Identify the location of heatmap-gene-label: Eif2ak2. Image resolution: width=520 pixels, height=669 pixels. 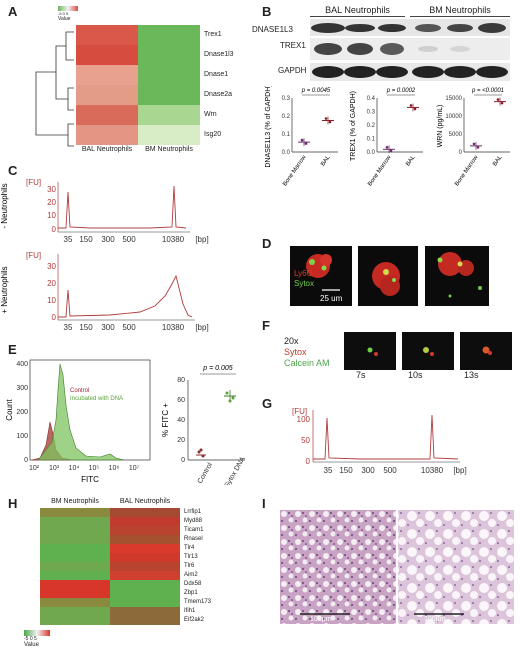
(194, 620).